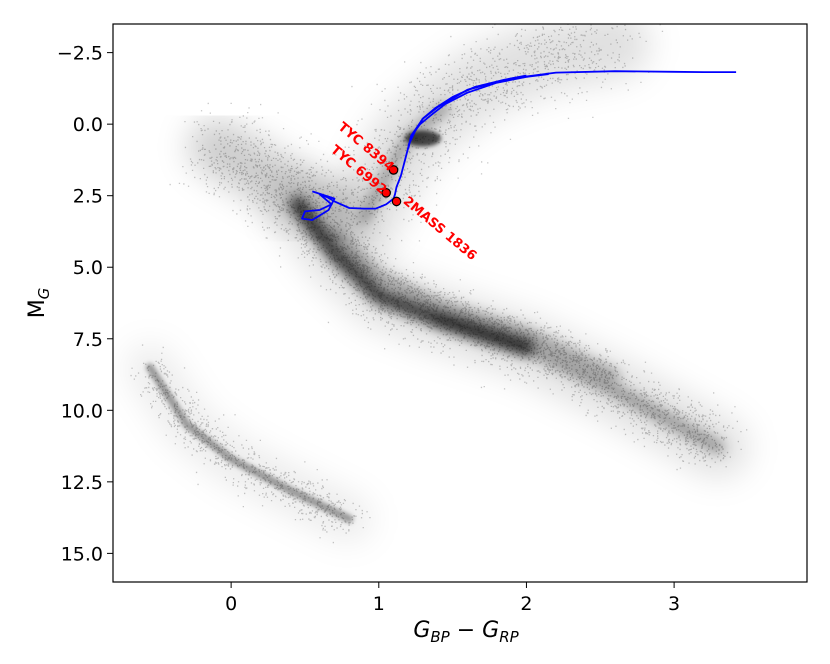  What do you see at coordinates (37, 308) in the screenshot?
I see `y-title-main: M` at bounding box center [37, 308].